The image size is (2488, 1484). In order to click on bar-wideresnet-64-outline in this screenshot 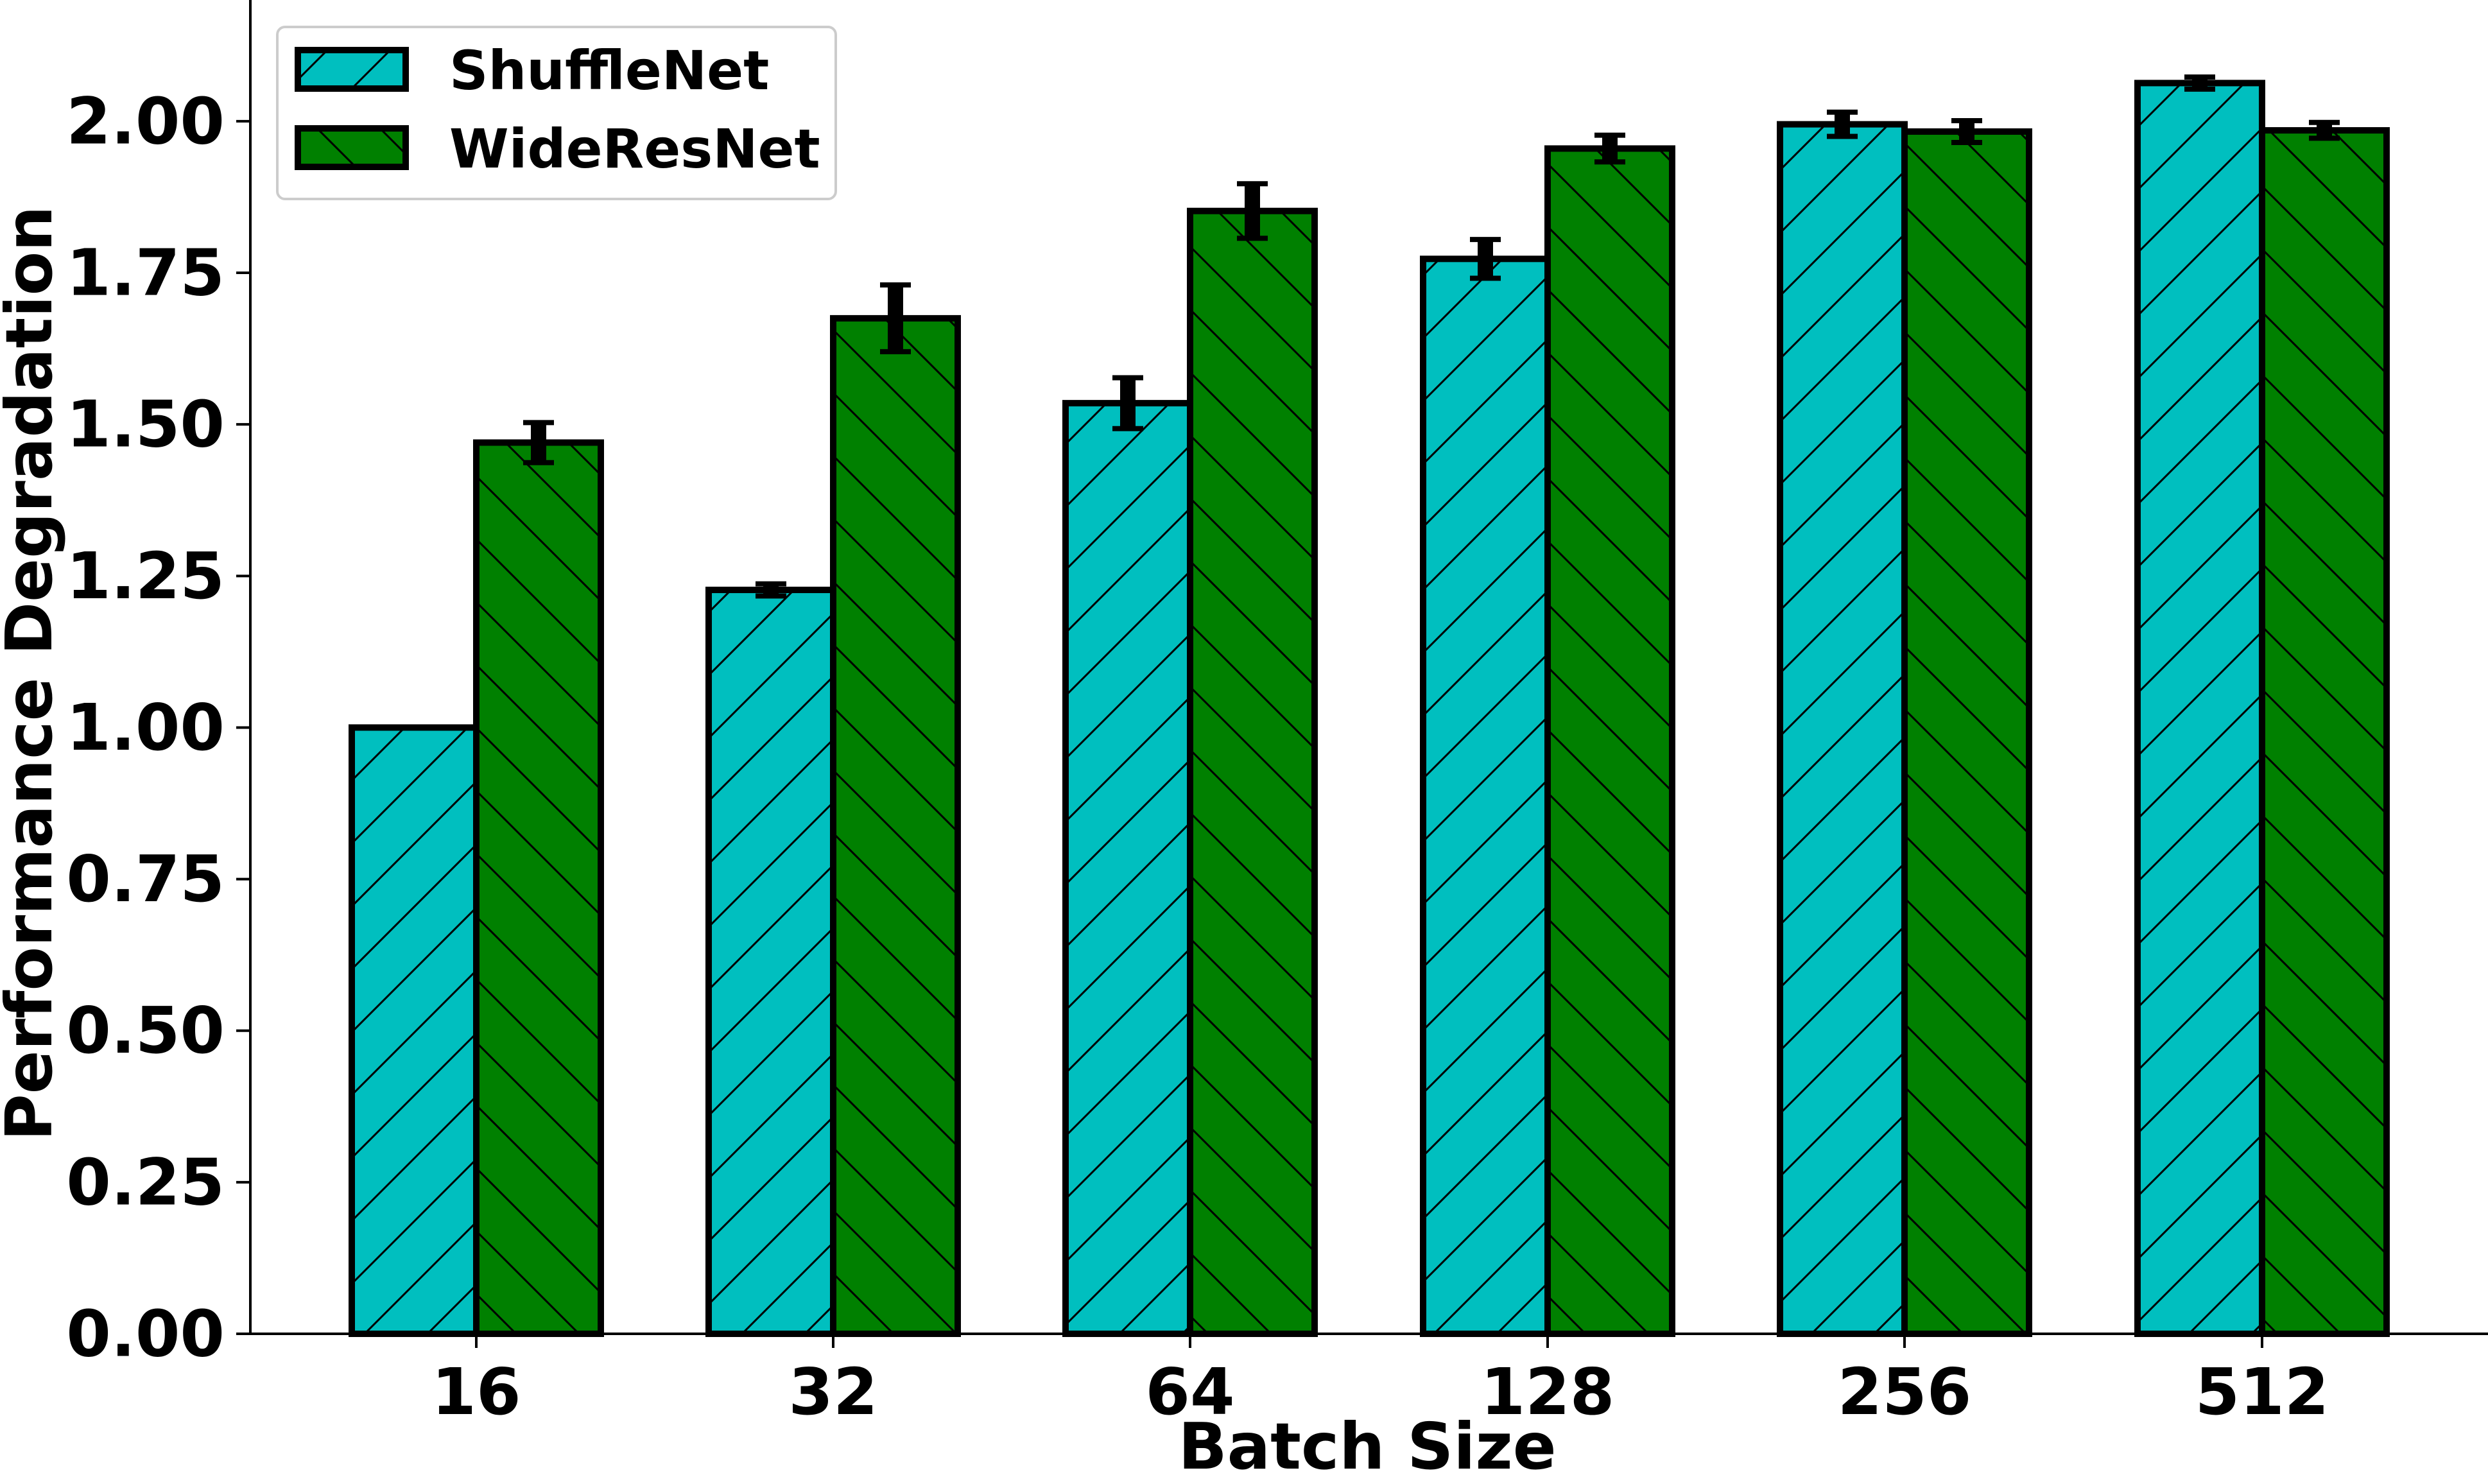, I will do `click(1253, 772)`.